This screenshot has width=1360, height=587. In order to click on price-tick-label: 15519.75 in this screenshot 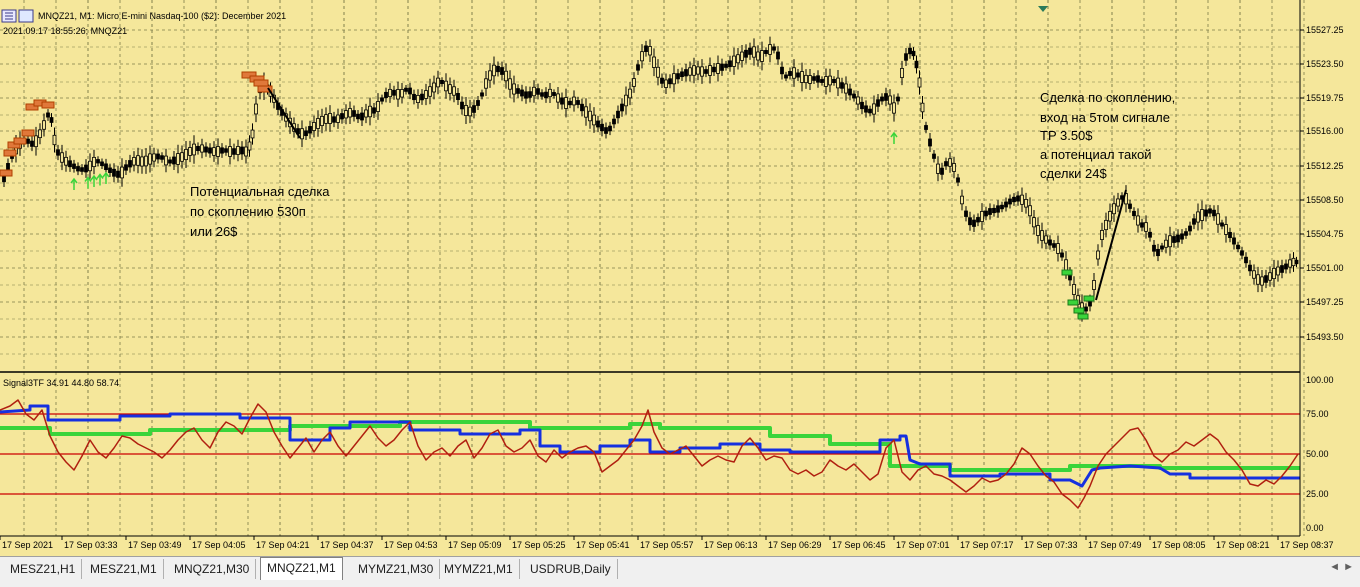, I will do `click(1325, 98)`.